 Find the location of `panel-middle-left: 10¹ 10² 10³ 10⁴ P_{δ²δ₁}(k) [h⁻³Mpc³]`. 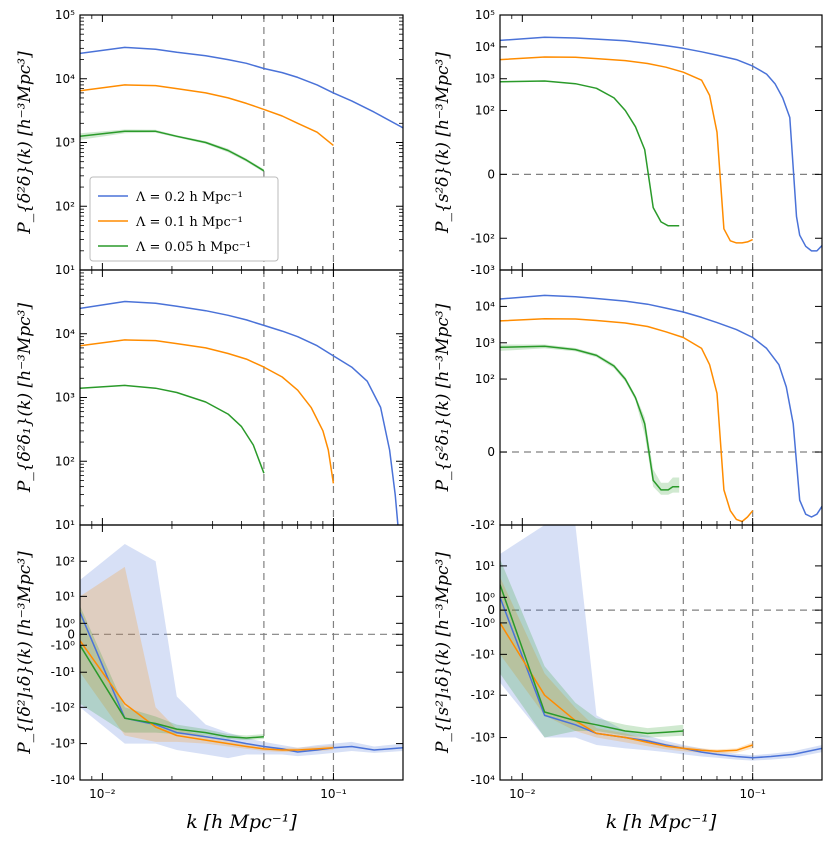

panel-middle-left: 10¹ 10² 10³ 10⁴ P_{δ²δ₁}(k) [h⁻³Mpc³] is located at coordinates (209, 400).